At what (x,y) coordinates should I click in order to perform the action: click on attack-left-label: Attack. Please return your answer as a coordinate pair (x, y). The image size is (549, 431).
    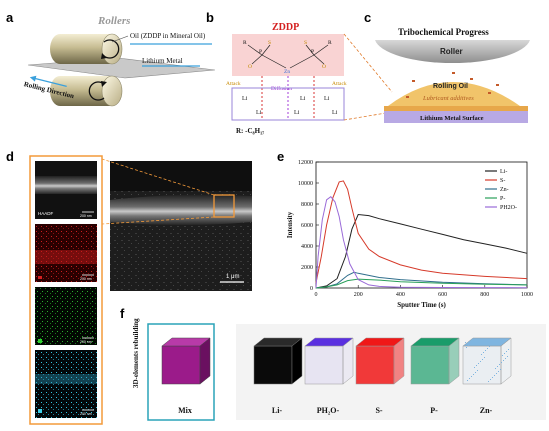
    Looking at the image, I should click on (233, 84).